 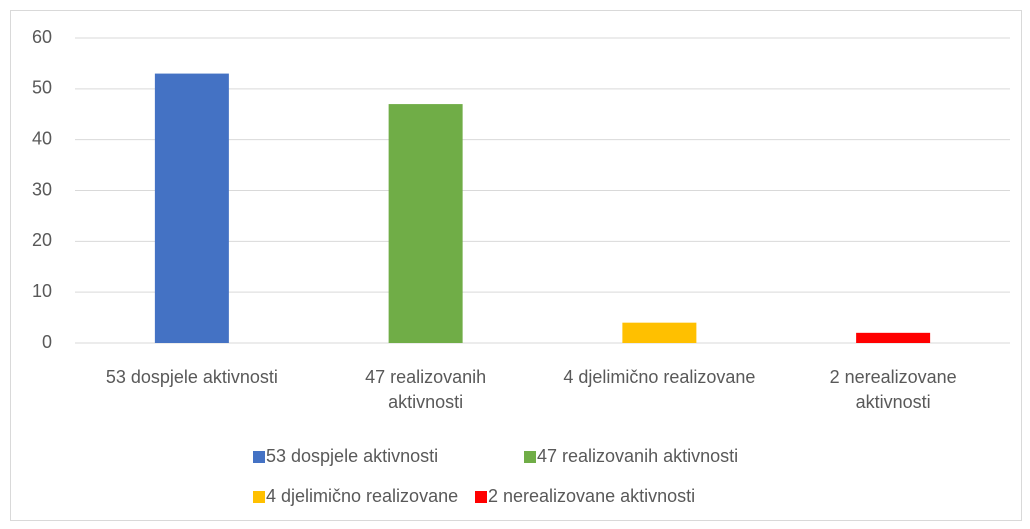 What do you see at coordinates (352, 456) in the screenshot?
I see `legend-label: 53 dospjele aktivnosti` at bounding box center [352, 456].